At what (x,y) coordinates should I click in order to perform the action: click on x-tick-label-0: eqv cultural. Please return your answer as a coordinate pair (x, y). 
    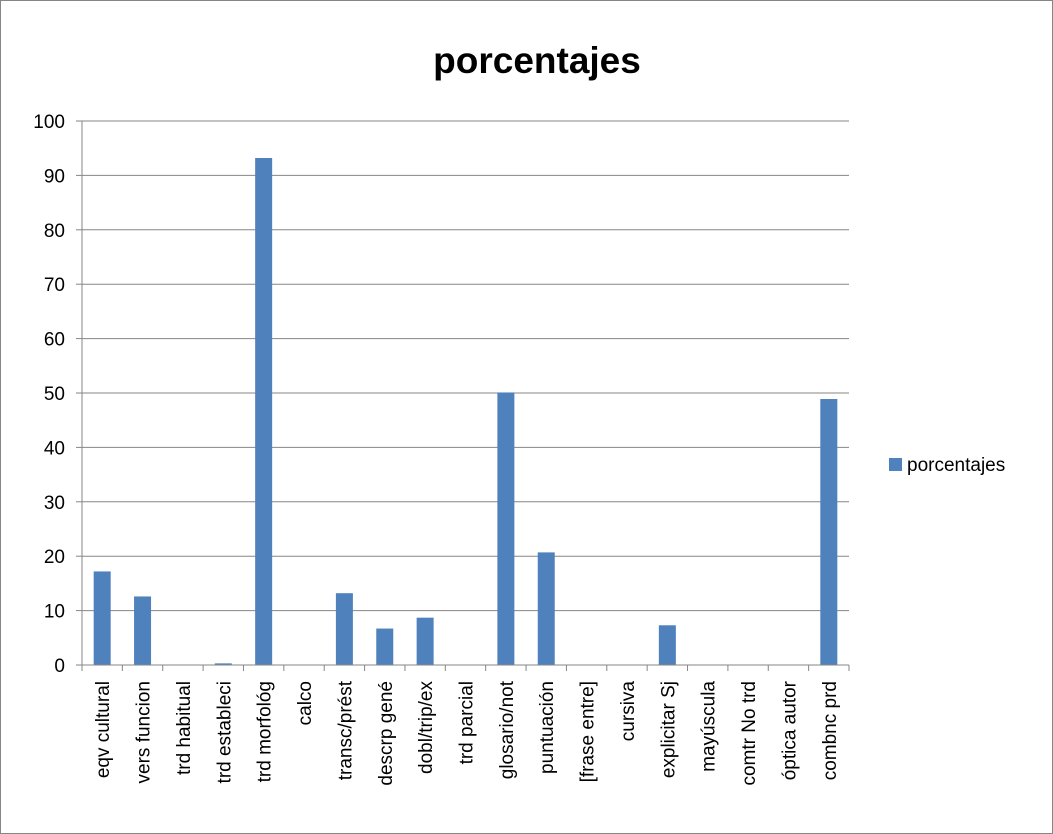
    Looking at the image, I should click on (103, 729).